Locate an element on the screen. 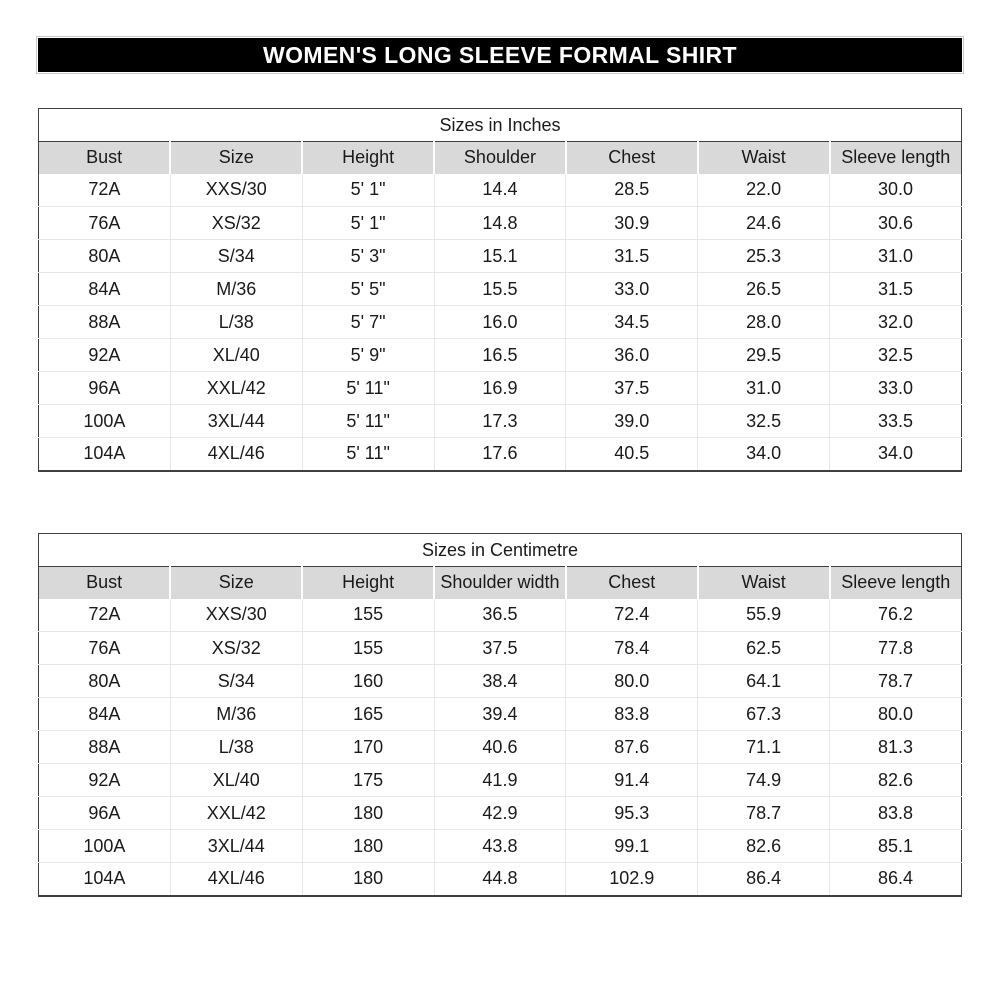  body-cell: 5' 1" is located at coordinates (368, 223).